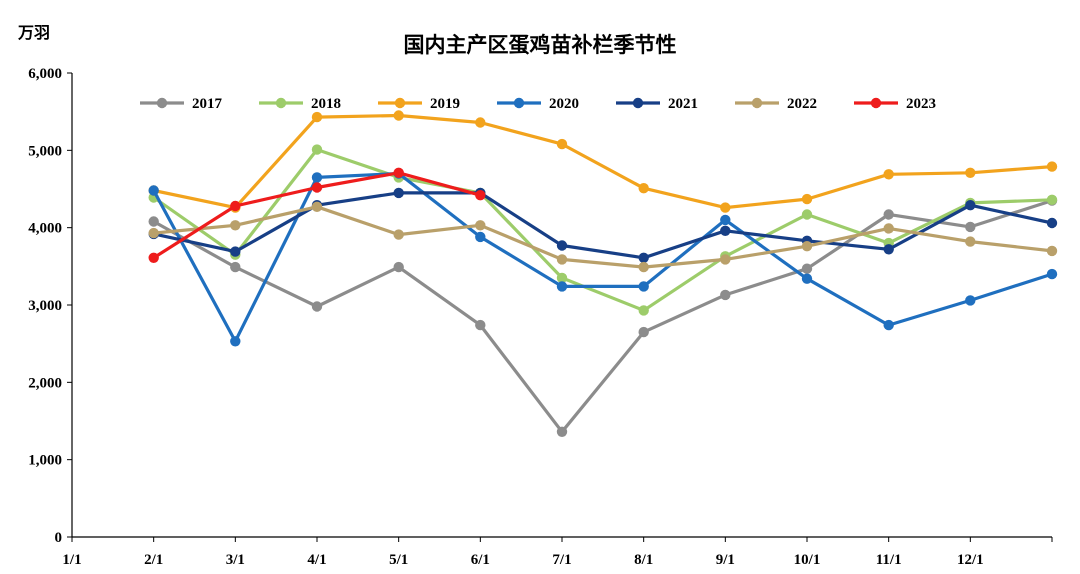  I want to click on legend-item-2020: 2020, so click(538, 104).